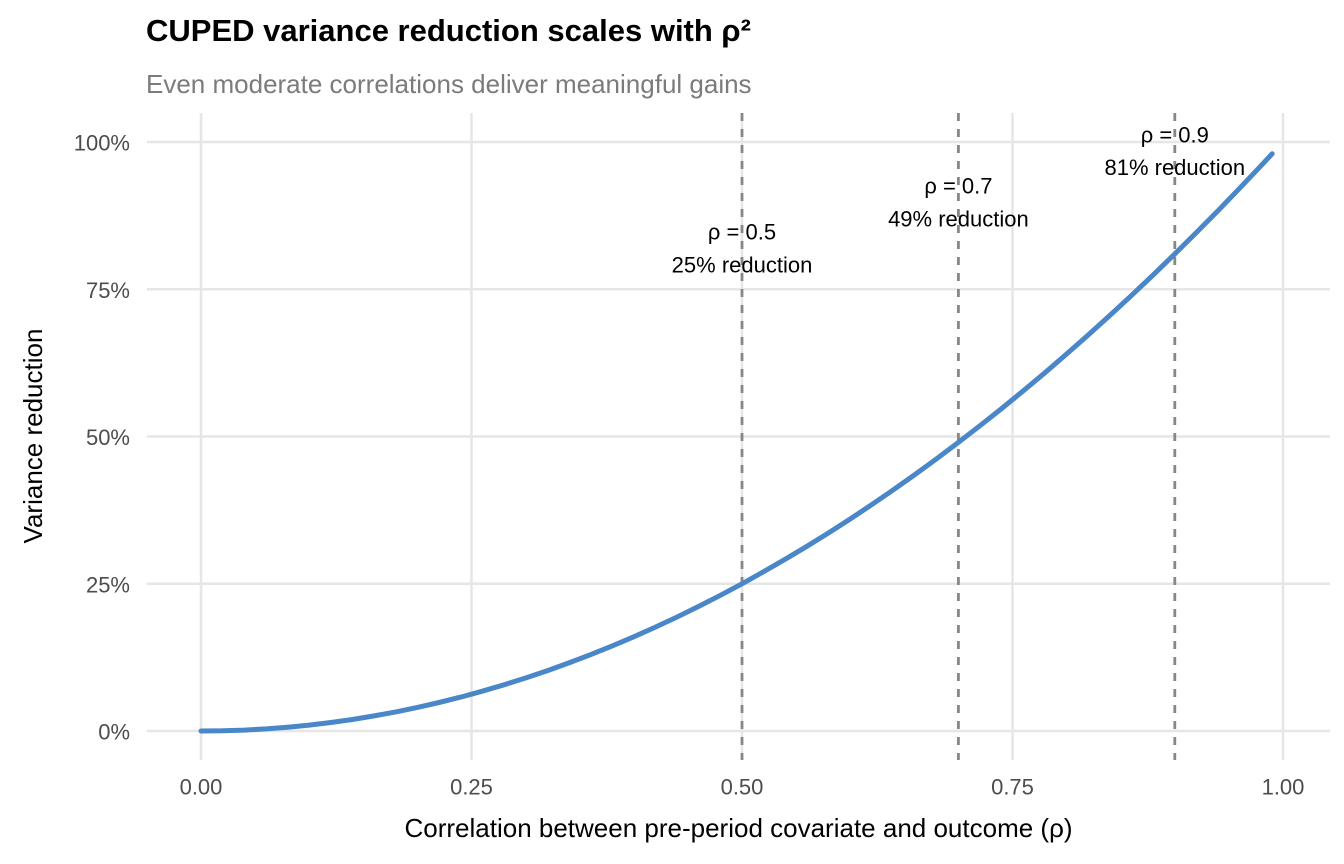 The height and width of the screenshot is (864, 1344). I want to click on annotation-text: ρ = 0.9, so click(1175, 134).